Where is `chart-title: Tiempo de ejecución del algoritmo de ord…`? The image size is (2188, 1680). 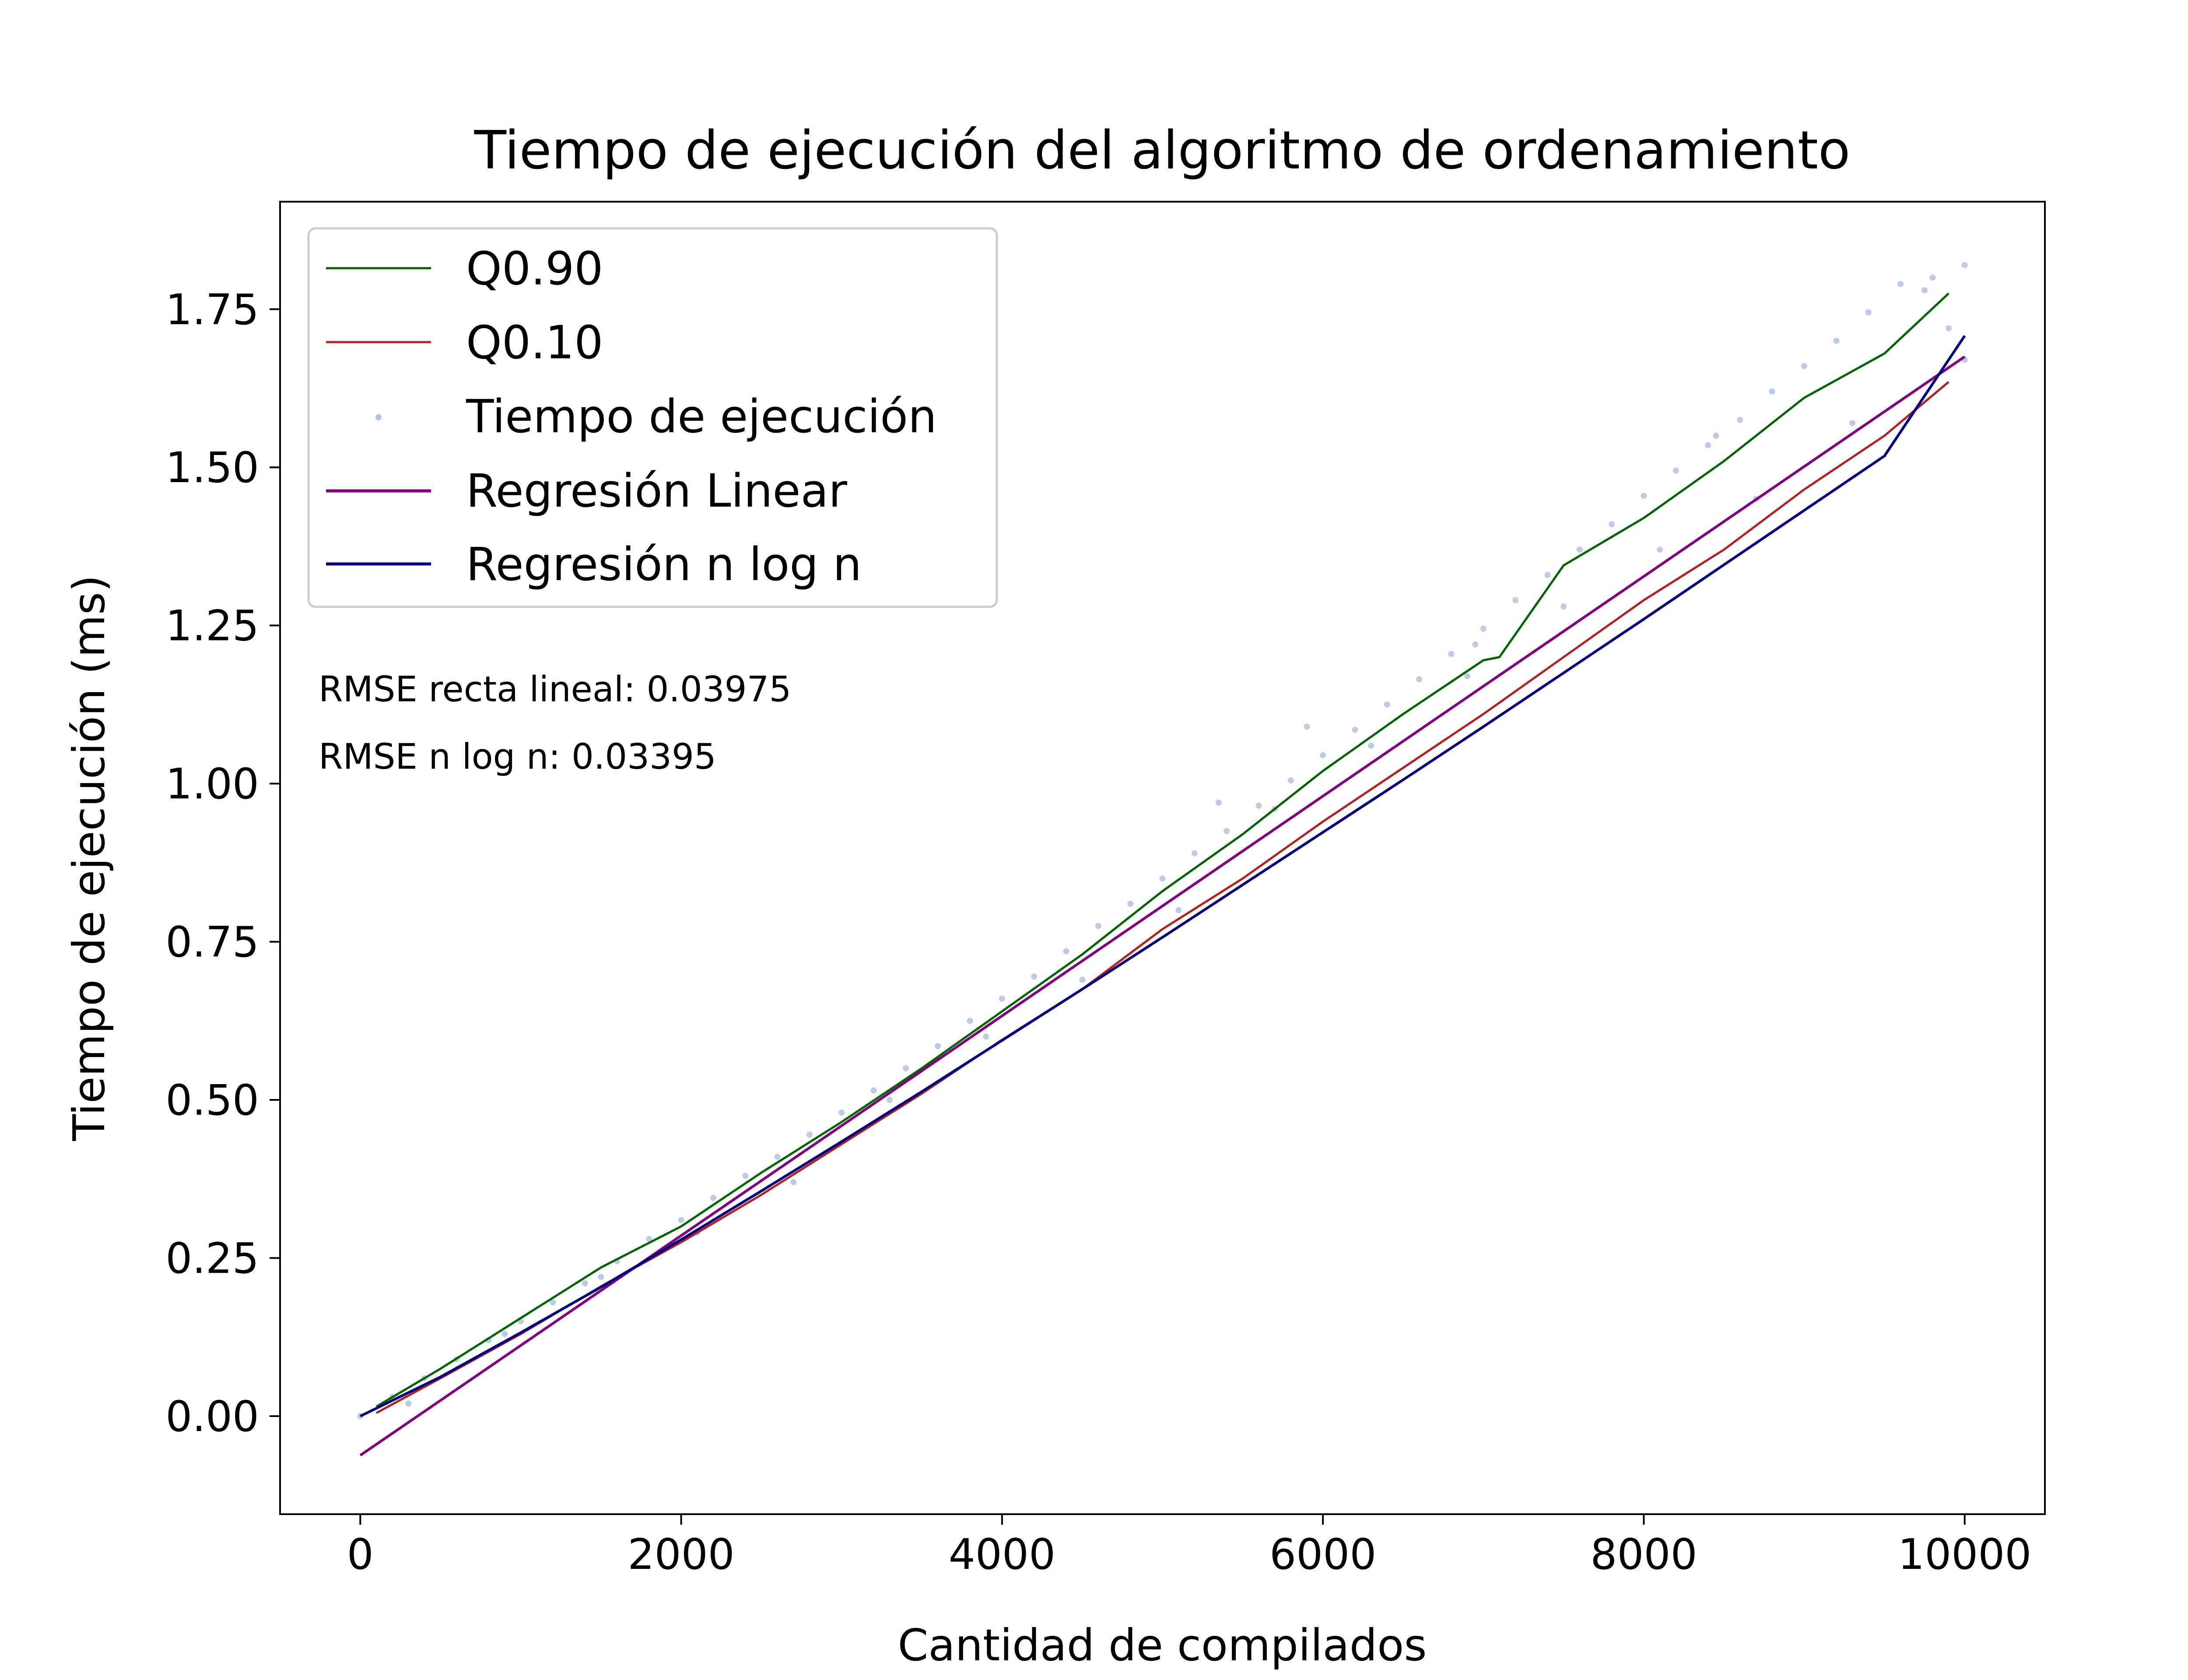 chart-title: Tiempo de ejecución del algoritmo de ord… is located at coordinates (1162, 150).